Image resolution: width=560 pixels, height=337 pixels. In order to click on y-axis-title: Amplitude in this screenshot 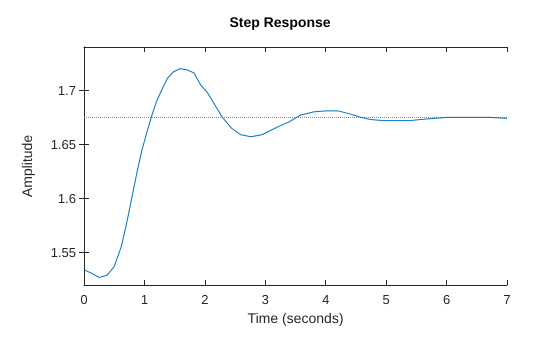, I will do `click(27, 166)`.